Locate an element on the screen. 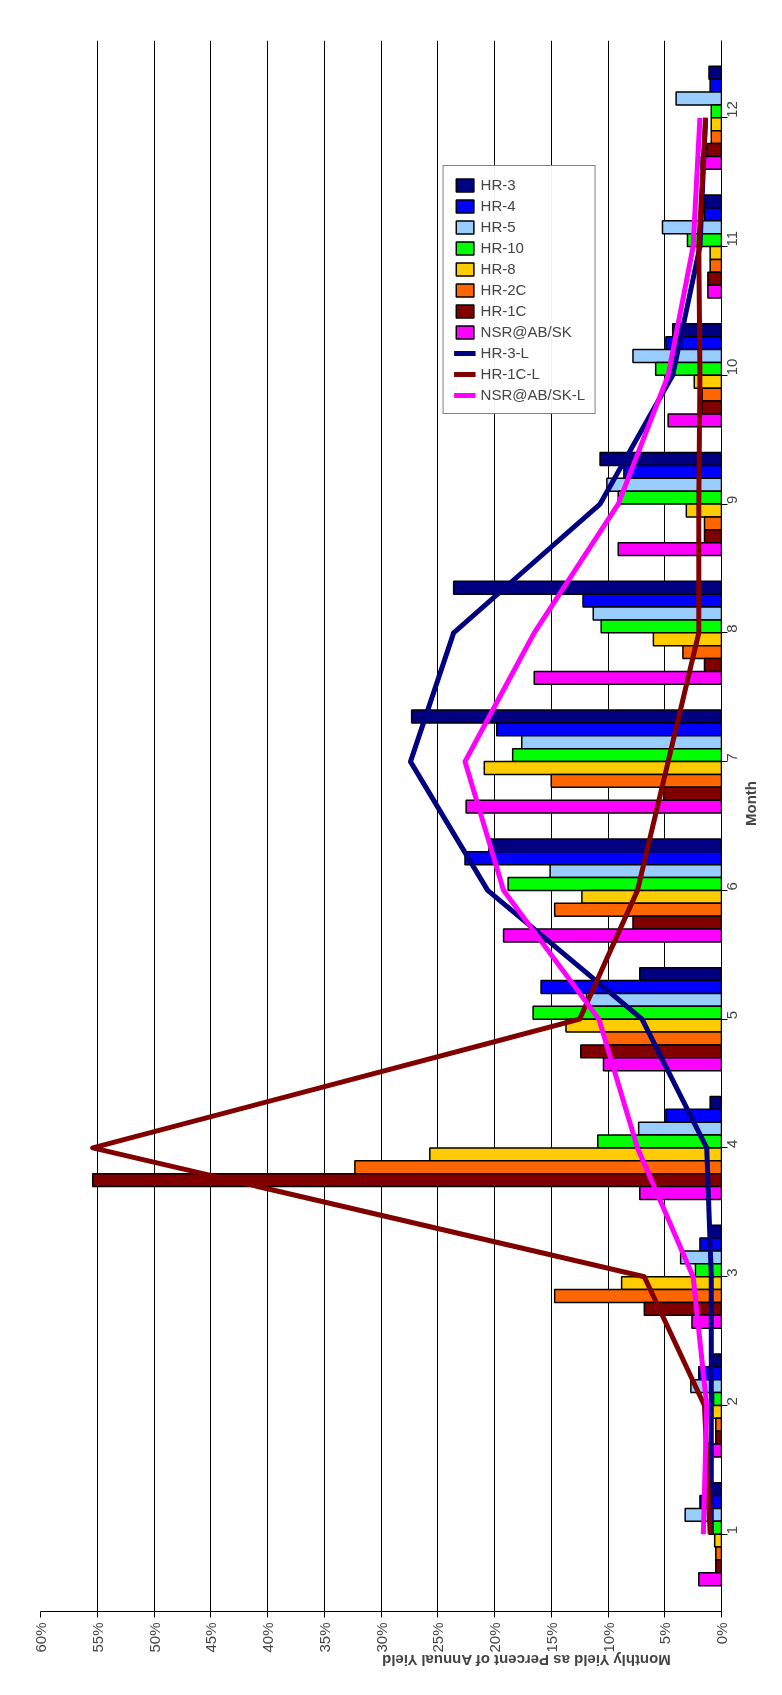  legend-label: NSR@AB/SK-L is located at coordinates (532, 394).